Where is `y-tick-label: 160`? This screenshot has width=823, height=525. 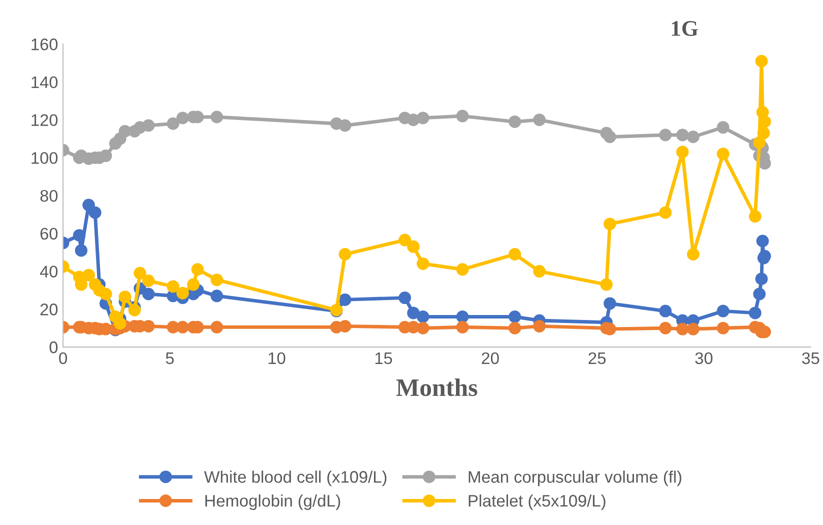
y-tick-label: 160 is located at coordinates (45, 44).